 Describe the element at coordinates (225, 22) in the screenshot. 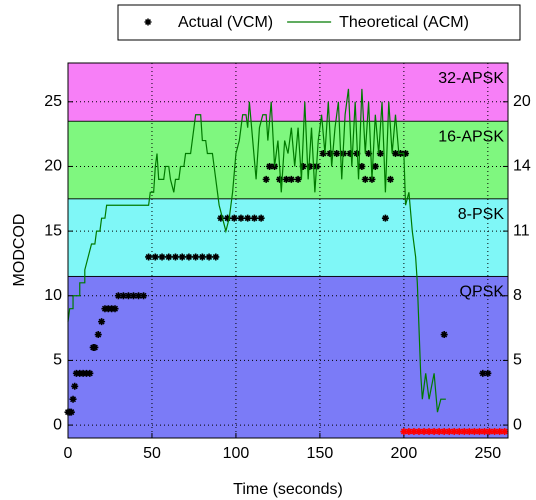

I see `legend-label: Actual (VCM)` at that location.